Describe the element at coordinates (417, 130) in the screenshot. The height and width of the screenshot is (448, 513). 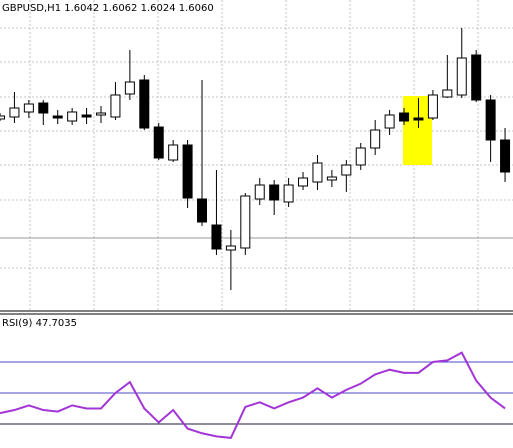
I see `highlight-rectangle` at that location.